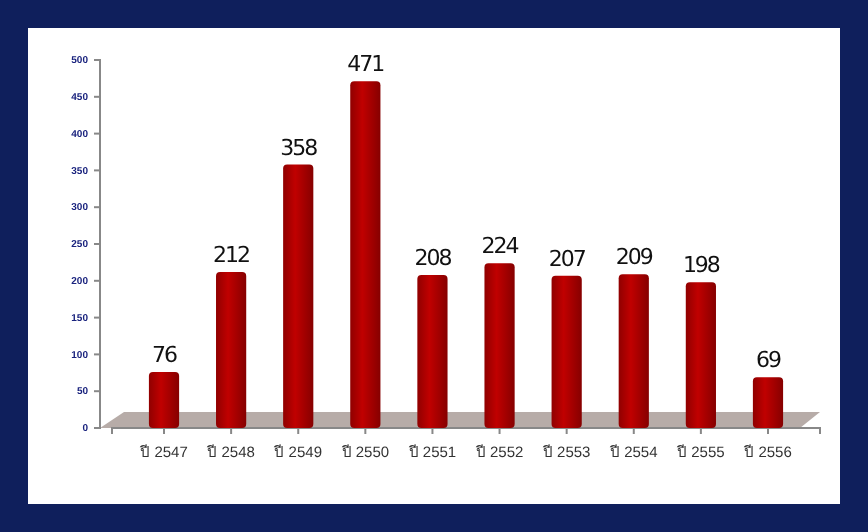  I want to click on data-label: 358, so click(299, 147).